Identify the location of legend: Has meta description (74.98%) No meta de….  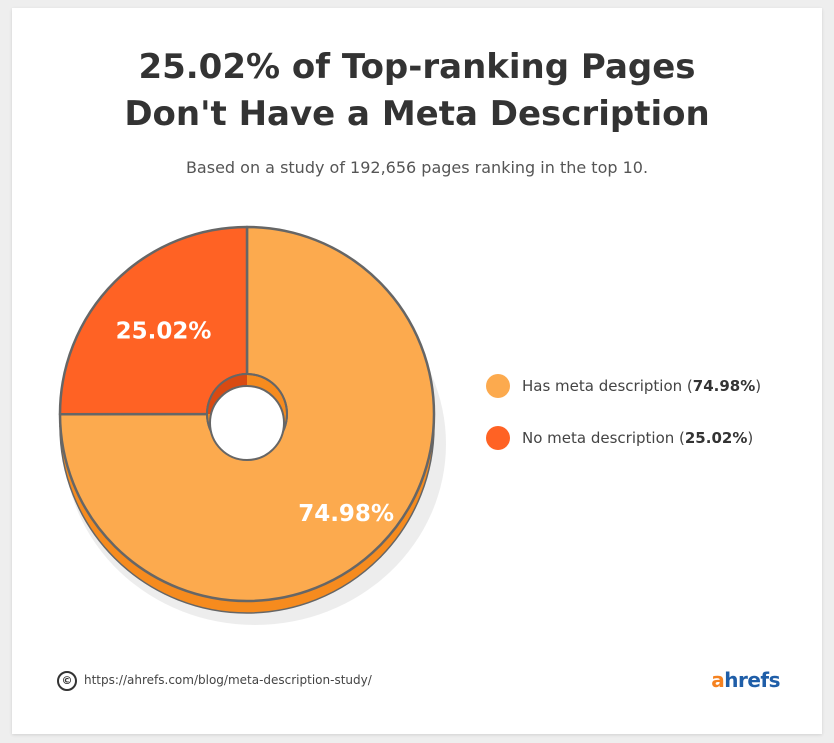
(623, 424).